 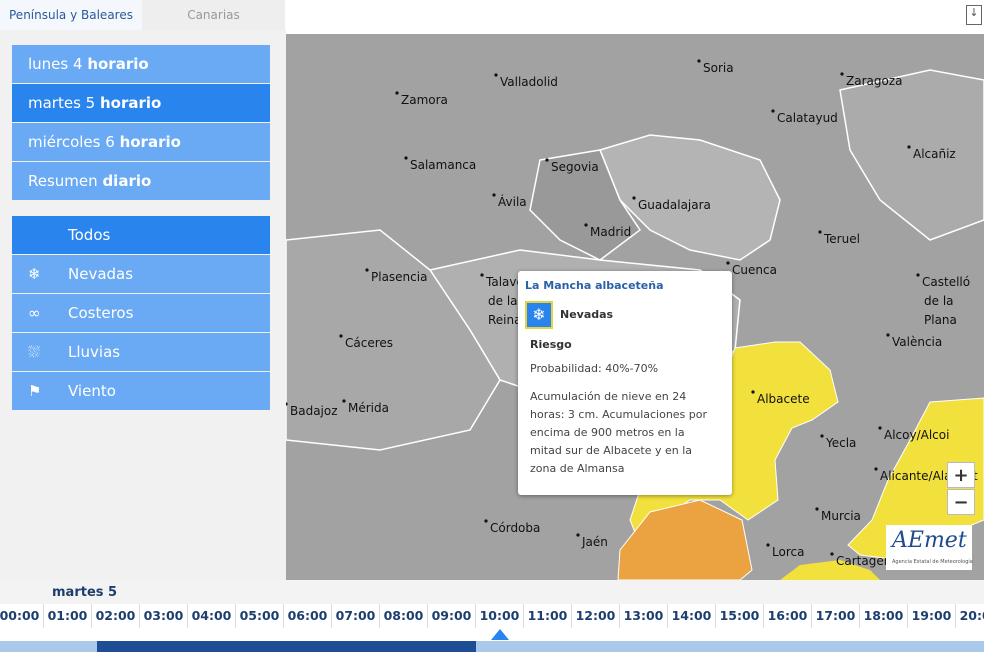 What do you see at coordinates (22, 616) in the screenshot?
I see `hour-cell: 00:00` at bounding box center [22, 616].